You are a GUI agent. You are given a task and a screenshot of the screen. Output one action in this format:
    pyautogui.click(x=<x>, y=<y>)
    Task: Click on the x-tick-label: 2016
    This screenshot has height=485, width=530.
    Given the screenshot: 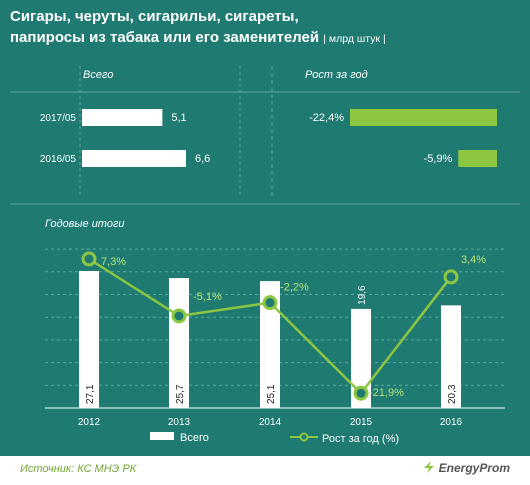 What is the action you would take?
    pyautogui.click(x=451, y=422)
    